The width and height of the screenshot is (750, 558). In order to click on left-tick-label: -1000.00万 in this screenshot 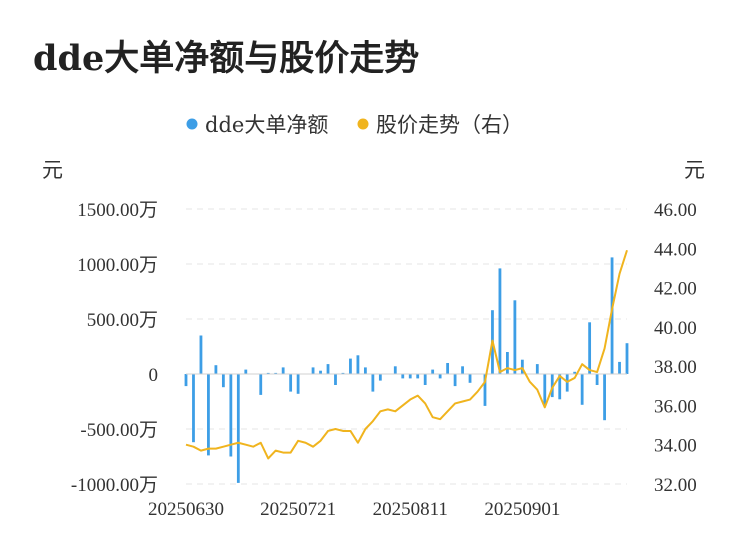, I will do `click(114, 485)`.